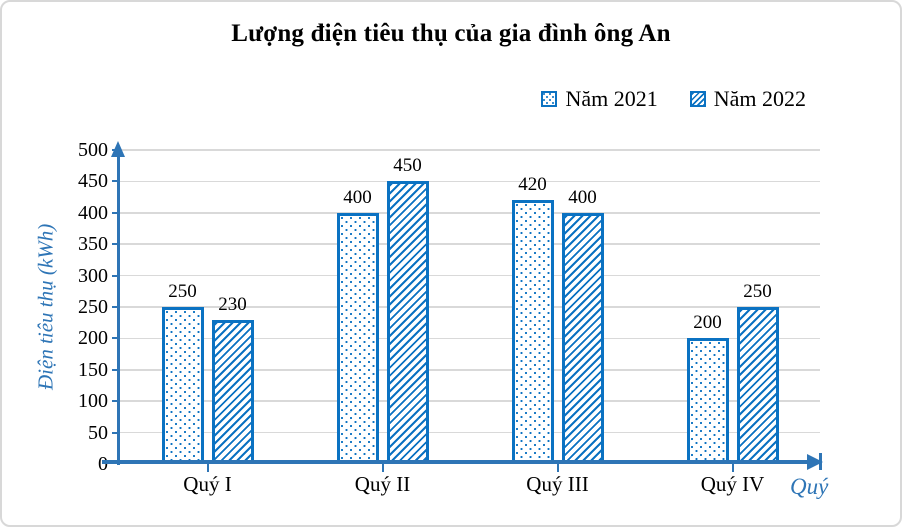 Image resolution: width=902 pixels, height=527 pixels. I want to click on y-axis-tick-label: 250, so click(93, 307).